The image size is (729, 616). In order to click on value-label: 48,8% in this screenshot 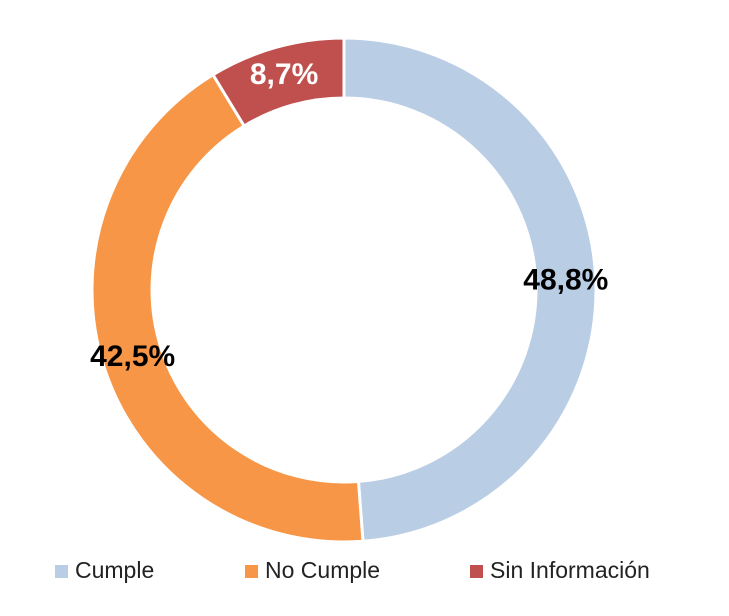, I will do `click(565, 280)`.